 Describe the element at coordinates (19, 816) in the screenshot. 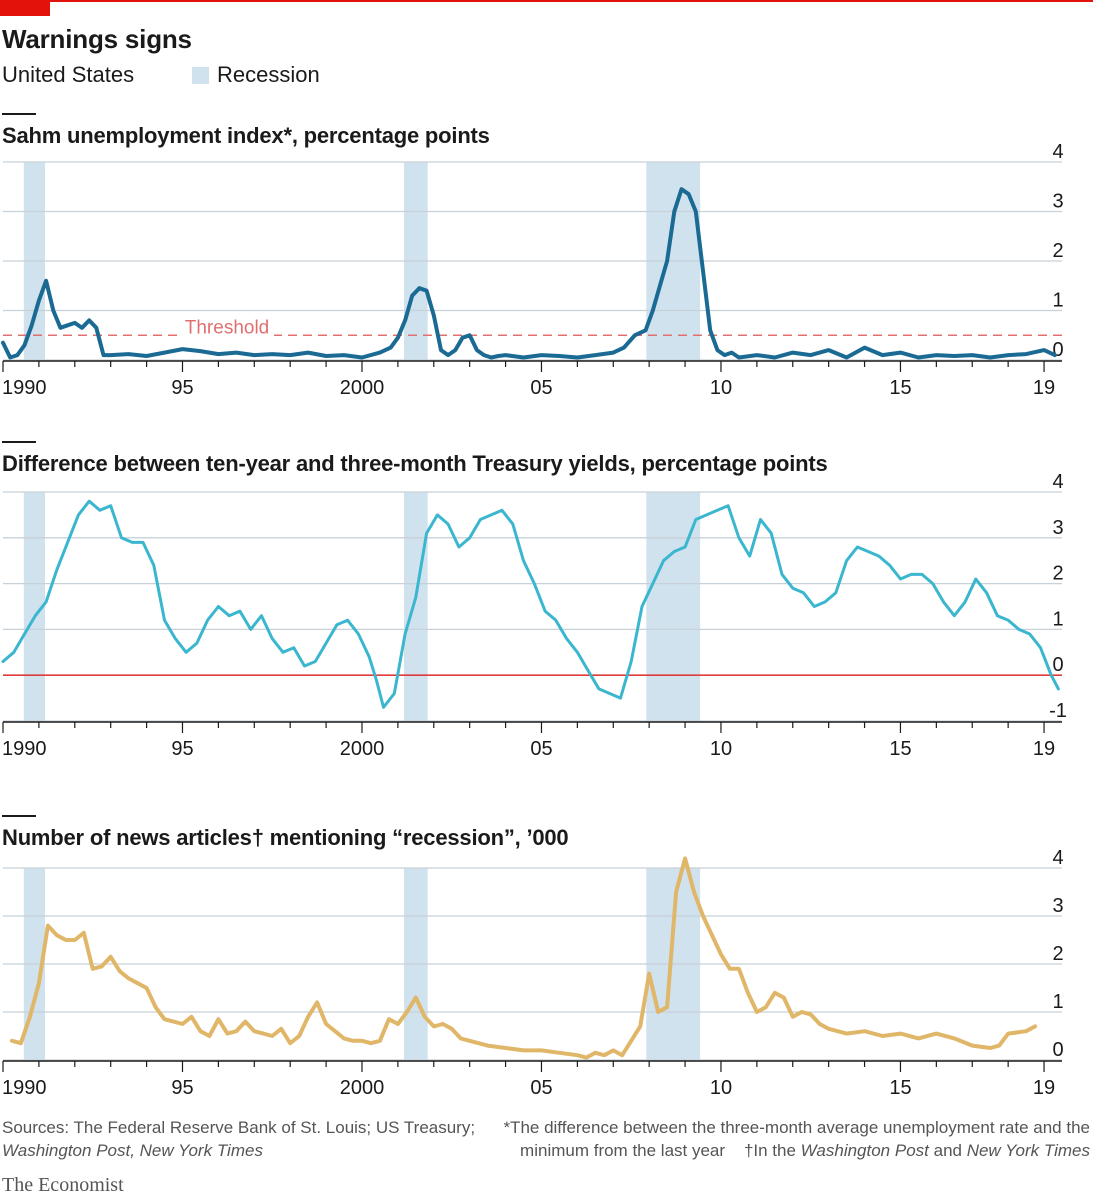

I see `panel-3-rule` at that location.